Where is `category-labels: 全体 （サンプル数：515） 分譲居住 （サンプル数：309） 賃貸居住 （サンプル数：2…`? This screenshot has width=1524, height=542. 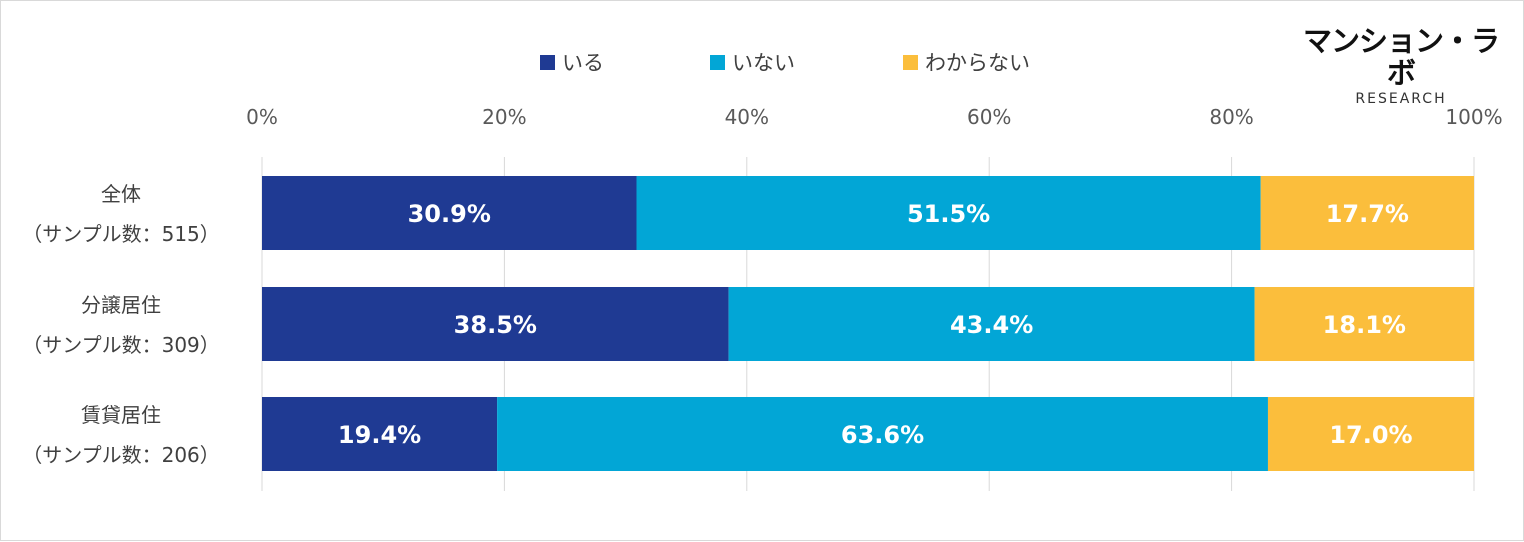 category-labels: 全体 （サンプル数：515） 分譲居住 （サンプル数：309） 賃貸居住 （サンプル数：2… is located at coordinates (121, 324).